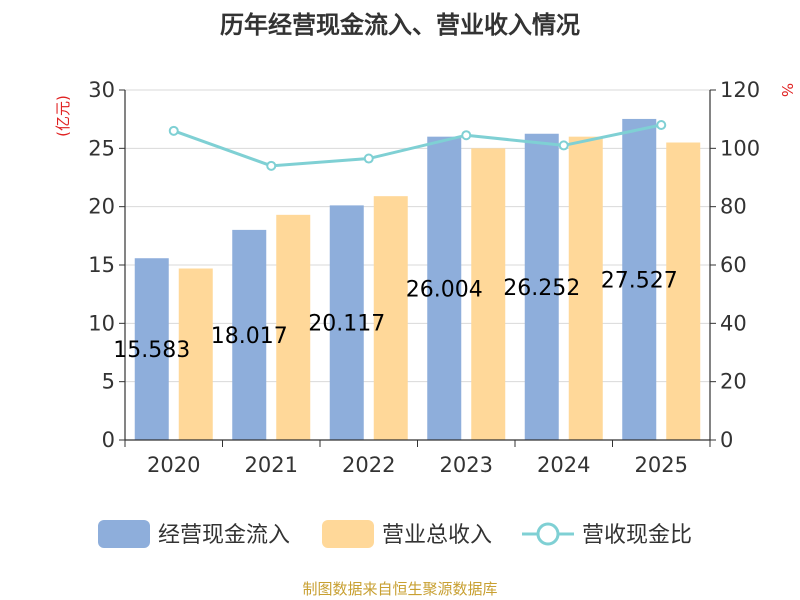 The height and width of the screenshot is (600, 800). I want to click on legend-label-total-revenue: 营业总收入, so click(437, 535).